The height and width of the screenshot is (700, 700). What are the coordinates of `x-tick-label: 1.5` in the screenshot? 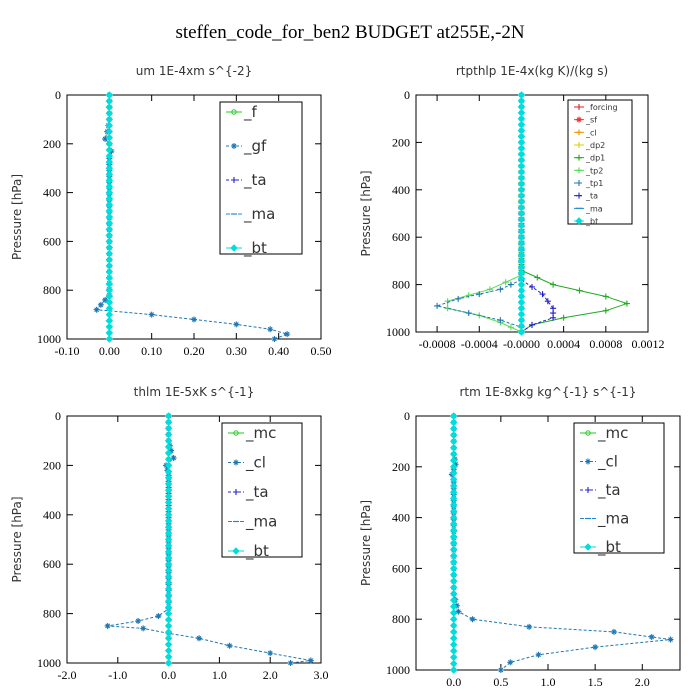 It's located at (595, 682).